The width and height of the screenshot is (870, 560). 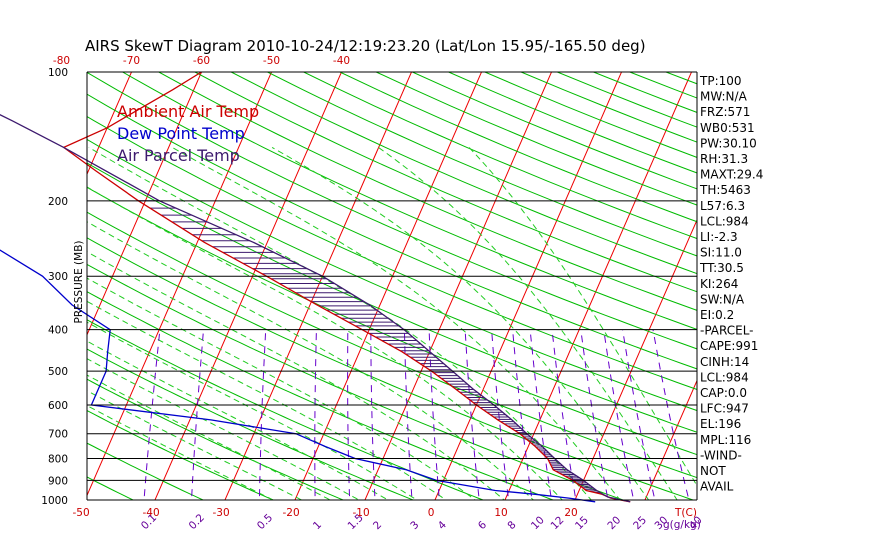 What do you see at coordinates (724, 97) in the screenshot?
I see `sounding-index-label: MW:N/A` at bounding box center [724, 97].